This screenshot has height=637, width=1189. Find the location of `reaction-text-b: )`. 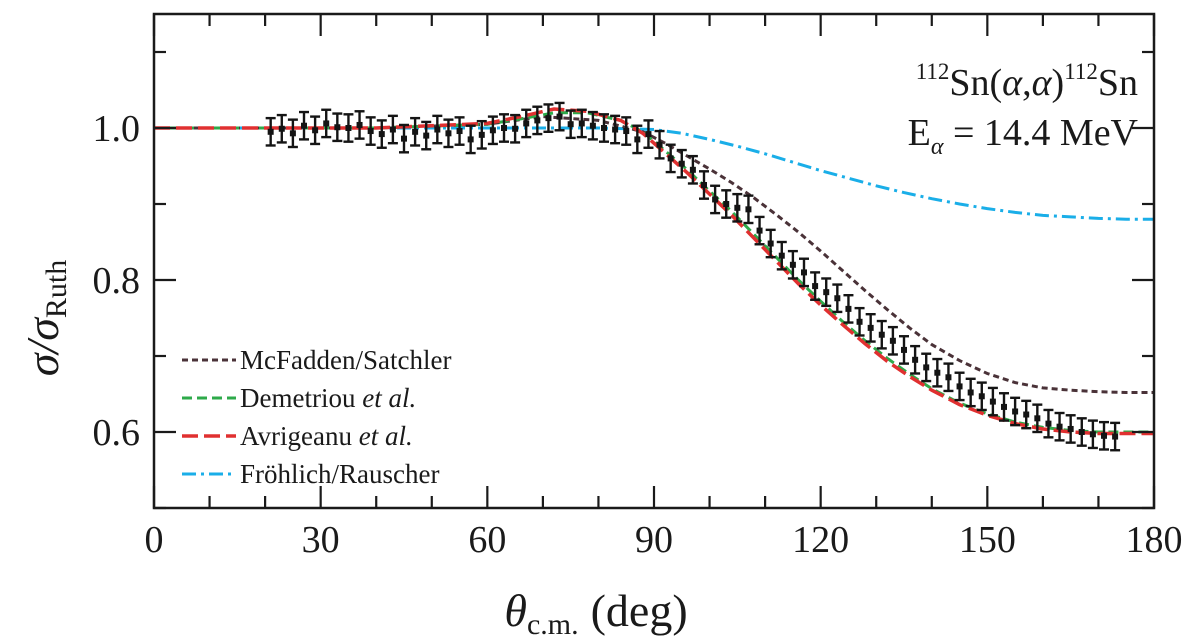

reaction-text-b: ) is located at coordinates (1058, 83).